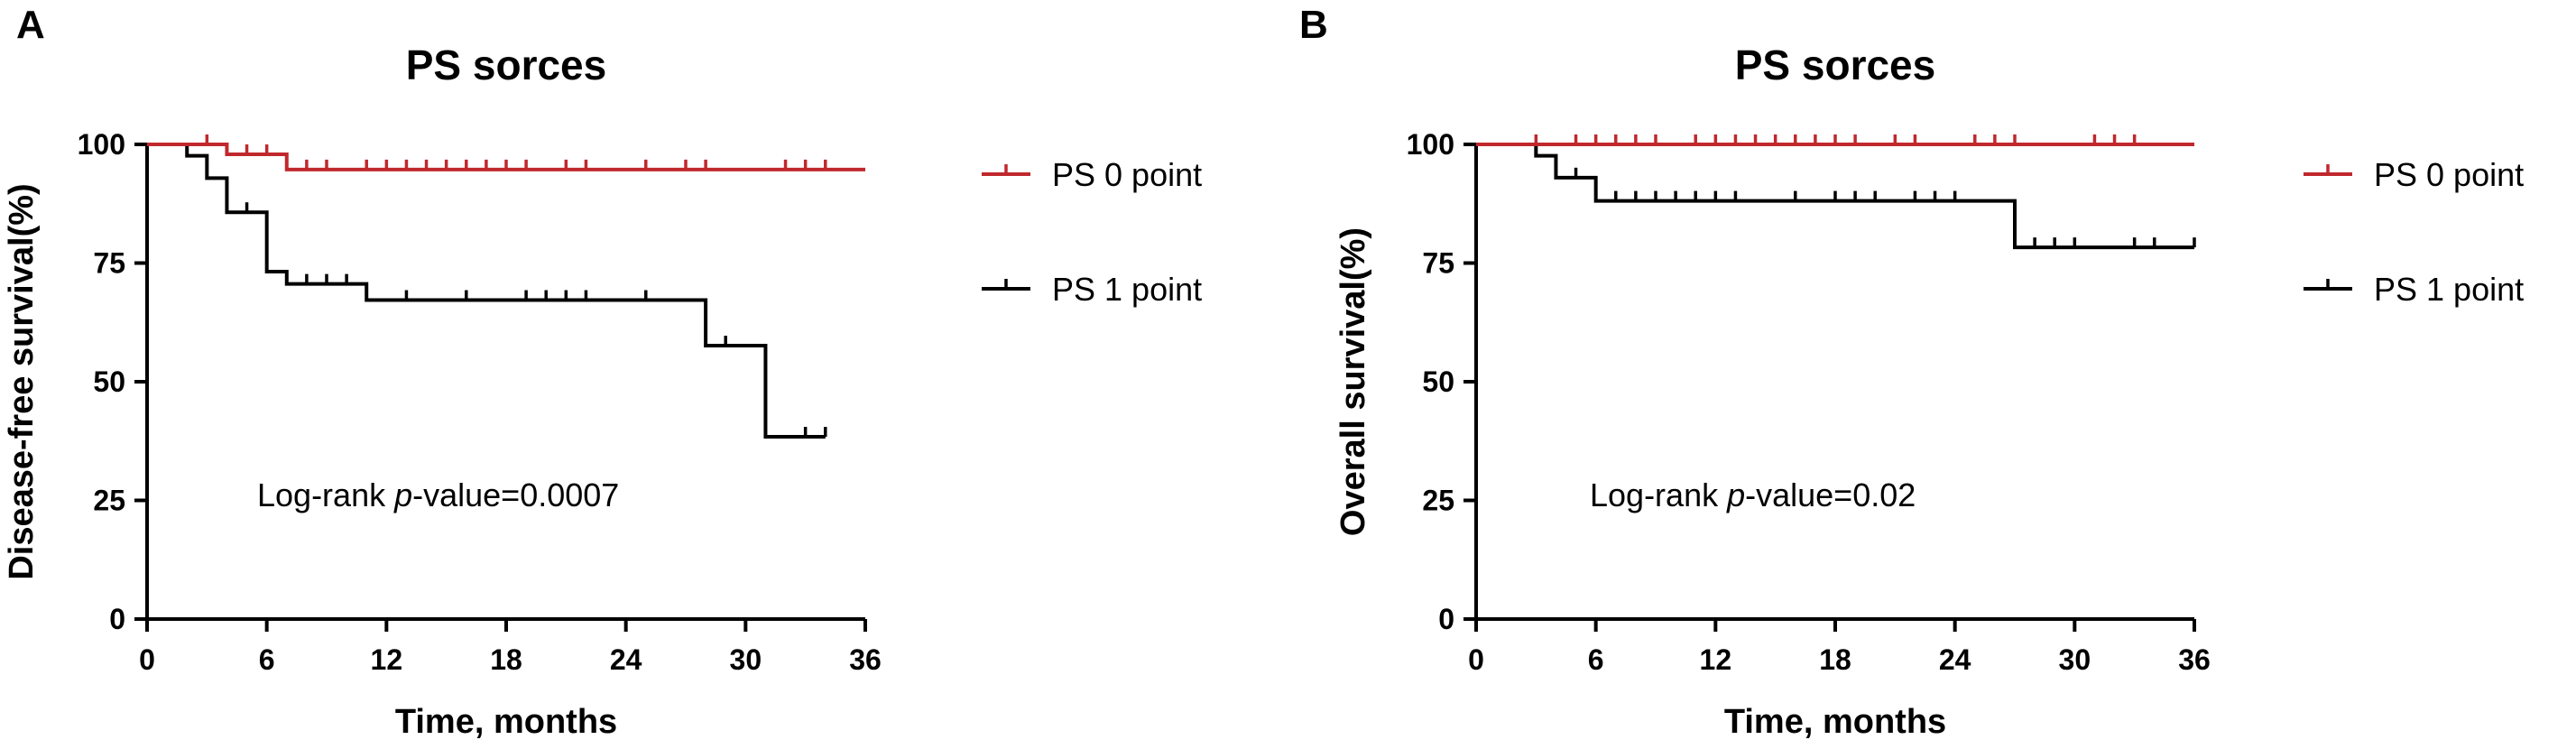 The height and width of the screenshot is (749, 2576). Describe the element at coordinates (30, 25) in the screenshot. I see `panel-label: A` at that location.